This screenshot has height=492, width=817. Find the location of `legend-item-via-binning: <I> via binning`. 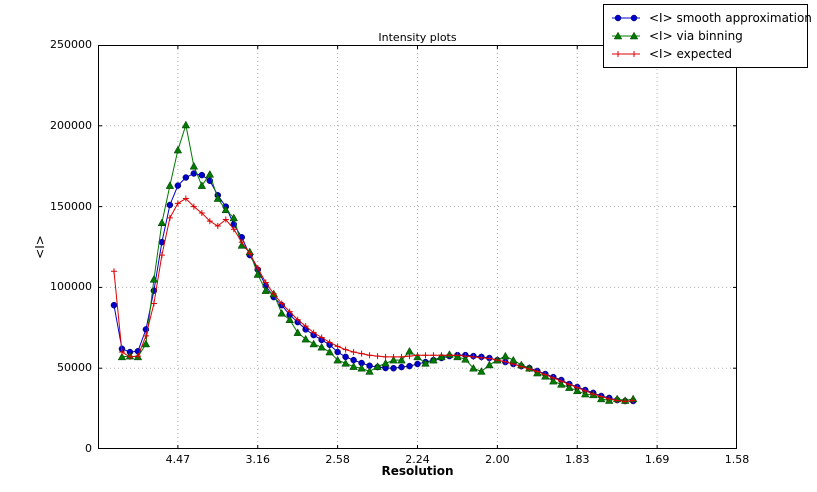

legend-item-via-binning: <I> via binning is located at coordinates (705, 36).